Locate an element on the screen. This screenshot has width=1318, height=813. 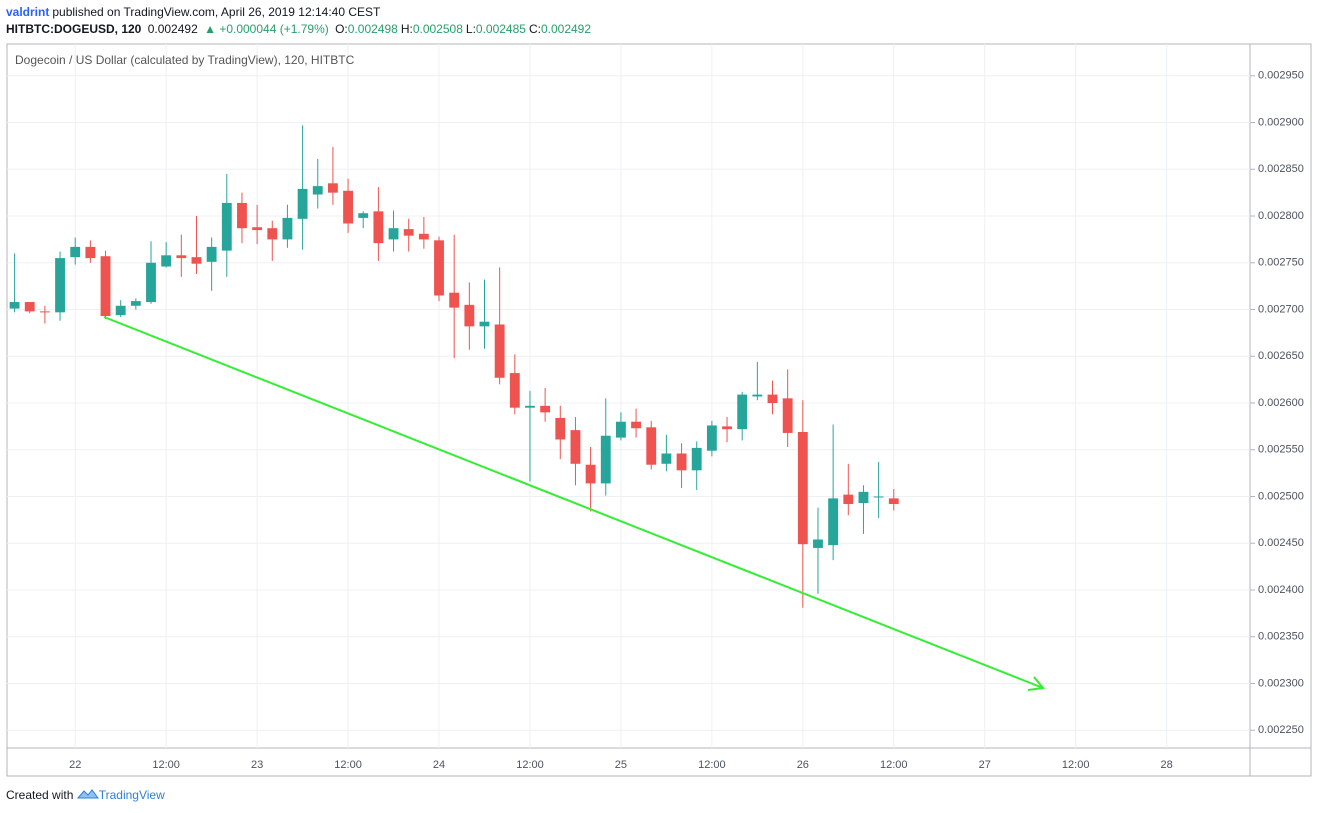
y-tick-label: 0.002300 is located at coordinates (1281, 683).